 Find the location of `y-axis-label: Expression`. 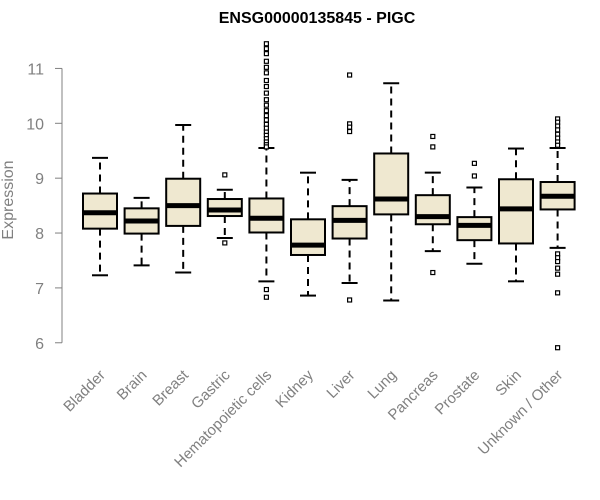

y-axis-label: Expression is located at coordinates (8, 199).